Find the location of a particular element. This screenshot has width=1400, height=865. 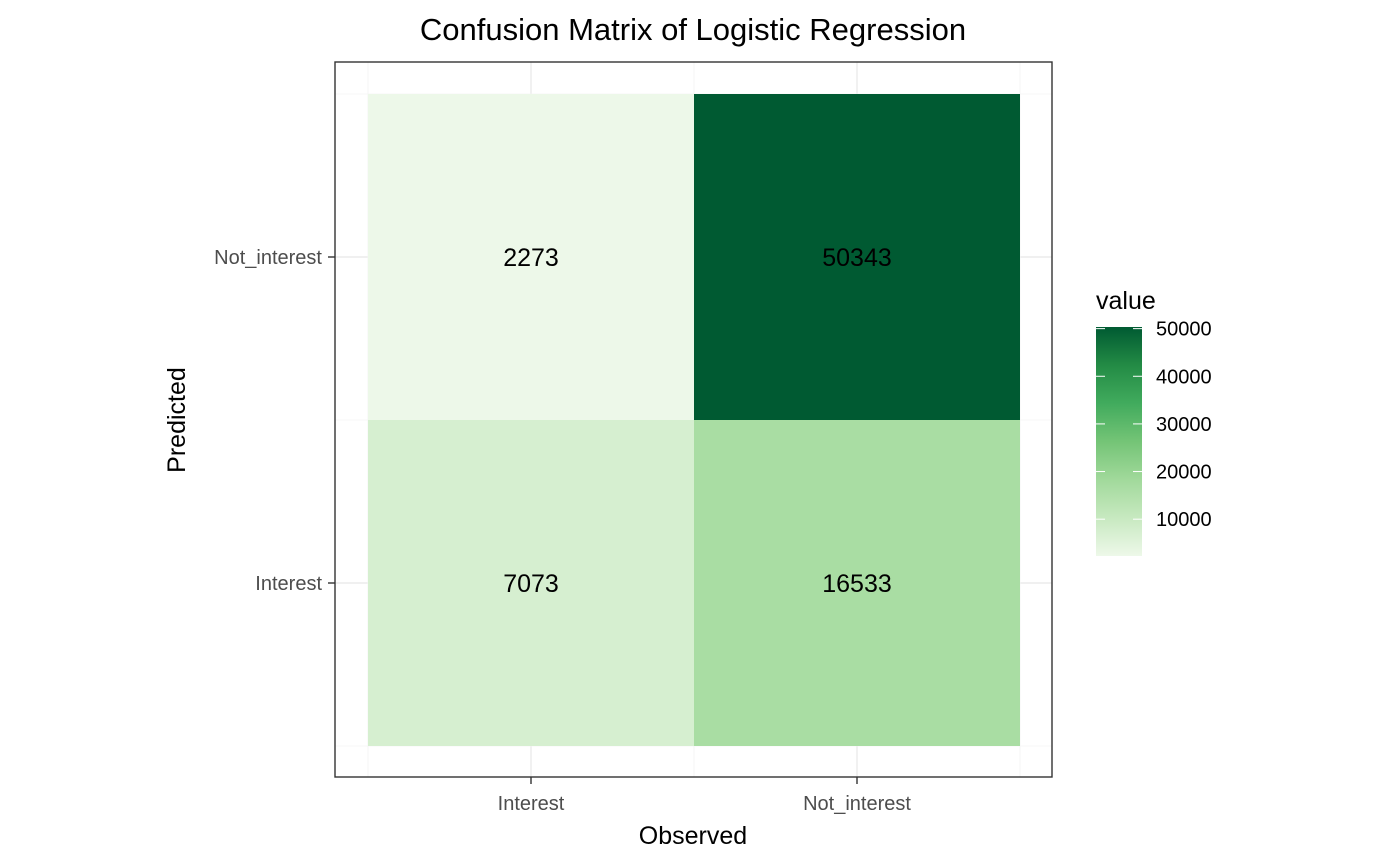

cell-value-label: 50343 is located at coordinates (857, 258).